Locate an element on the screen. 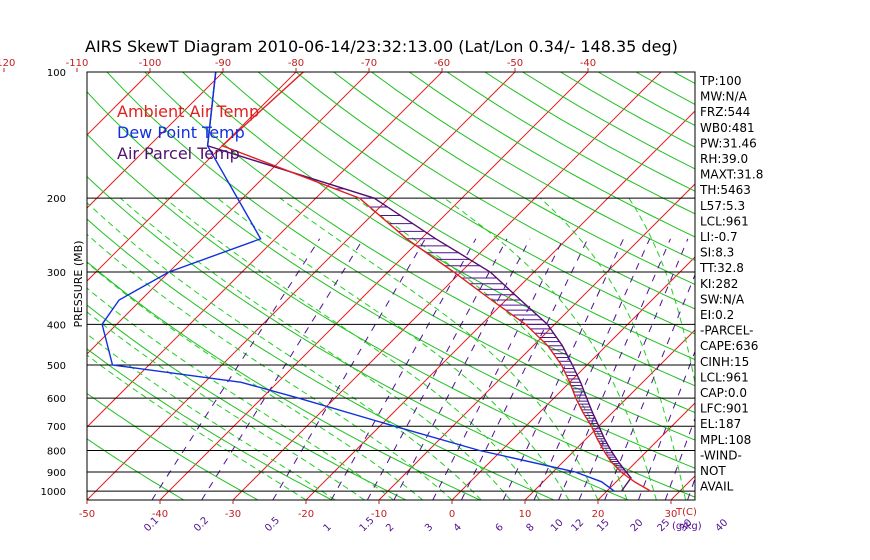 The height and width of the screenshot is (560, 870). index-item: MW:N/A is located at coordinates (724, 97).